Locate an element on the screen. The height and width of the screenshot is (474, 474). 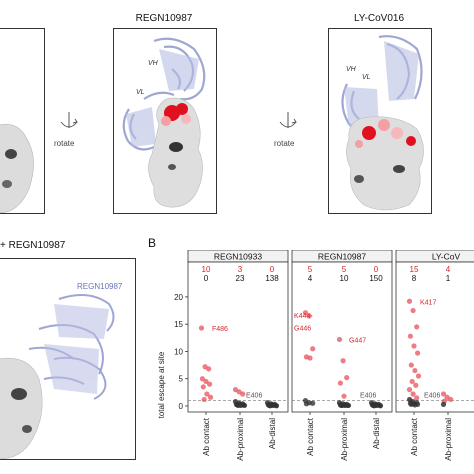
facet-title: LY-CoV is located at coordinates (446, 257).